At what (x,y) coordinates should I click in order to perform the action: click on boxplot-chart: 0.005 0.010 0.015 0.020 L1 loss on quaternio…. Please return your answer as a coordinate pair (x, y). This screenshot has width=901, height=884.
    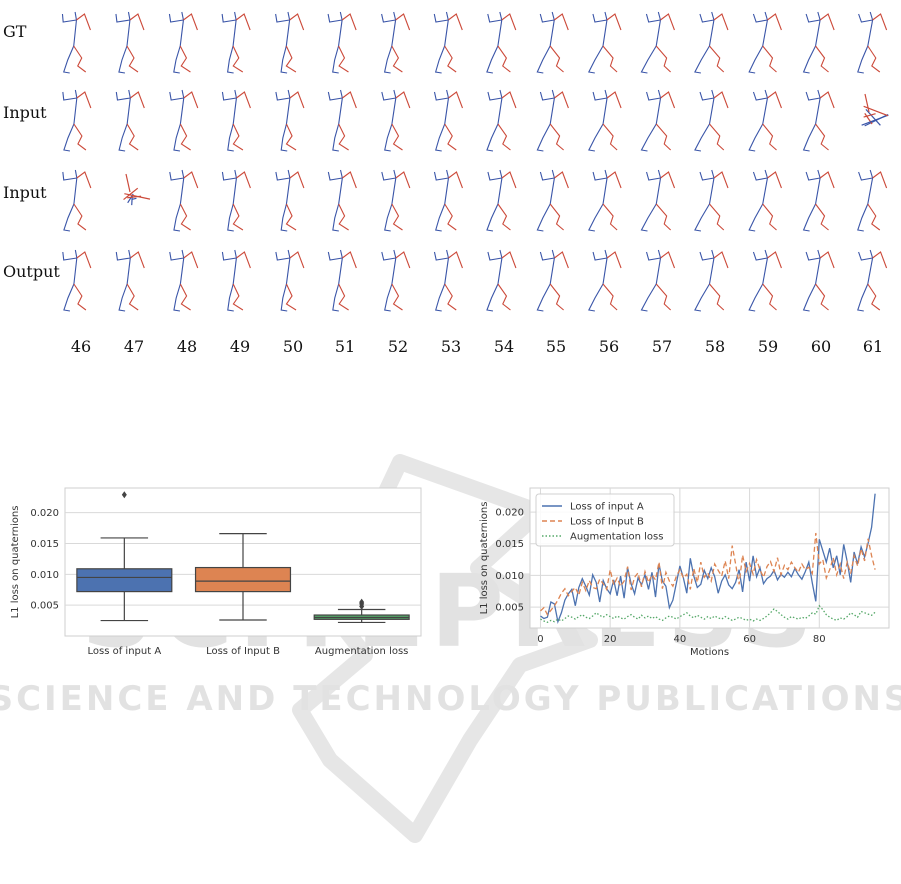
    Looking at the image, I should click on (216, 572).